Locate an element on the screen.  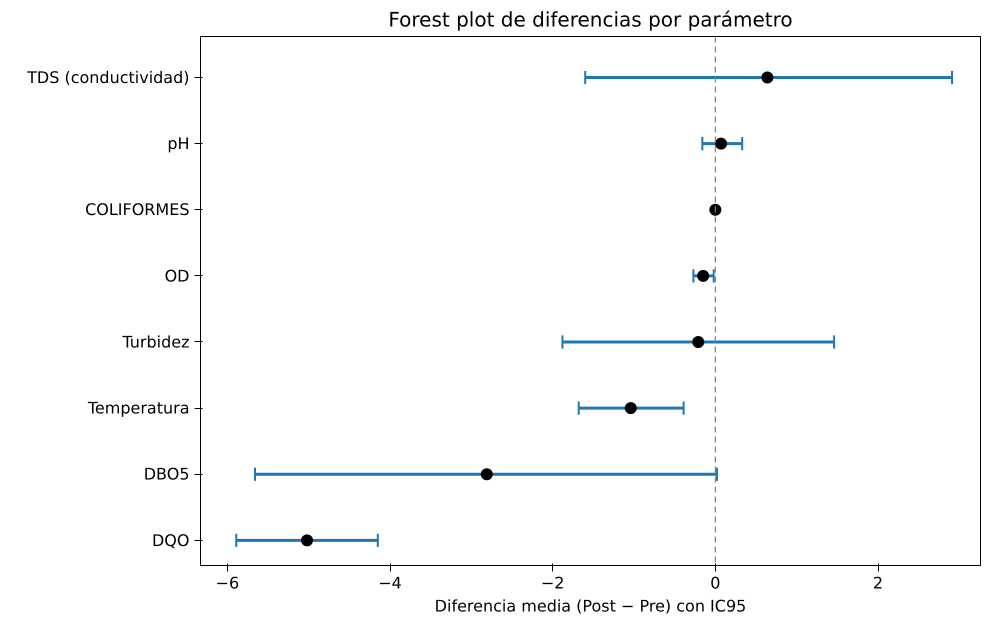
x-tick-label: −6 is located at coordinates (228, 583).